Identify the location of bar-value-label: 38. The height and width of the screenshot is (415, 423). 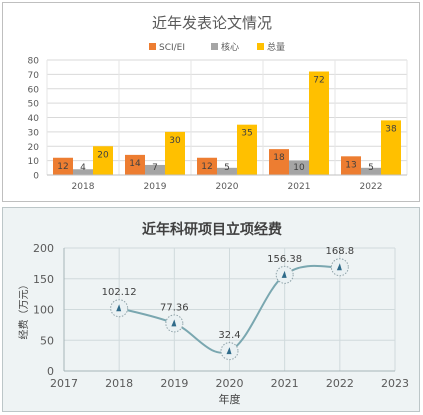
(391, 129).